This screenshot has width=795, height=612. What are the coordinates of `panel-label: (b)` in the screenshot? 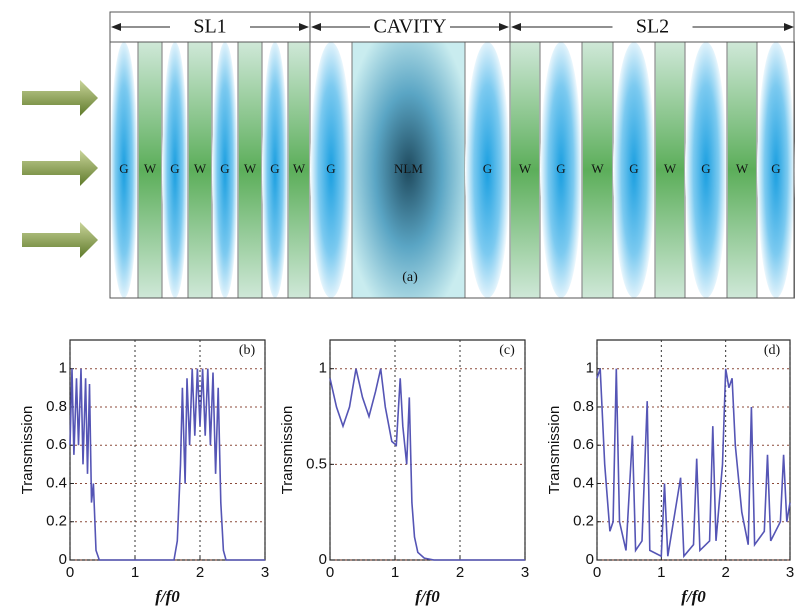 It's located at (247, 350).